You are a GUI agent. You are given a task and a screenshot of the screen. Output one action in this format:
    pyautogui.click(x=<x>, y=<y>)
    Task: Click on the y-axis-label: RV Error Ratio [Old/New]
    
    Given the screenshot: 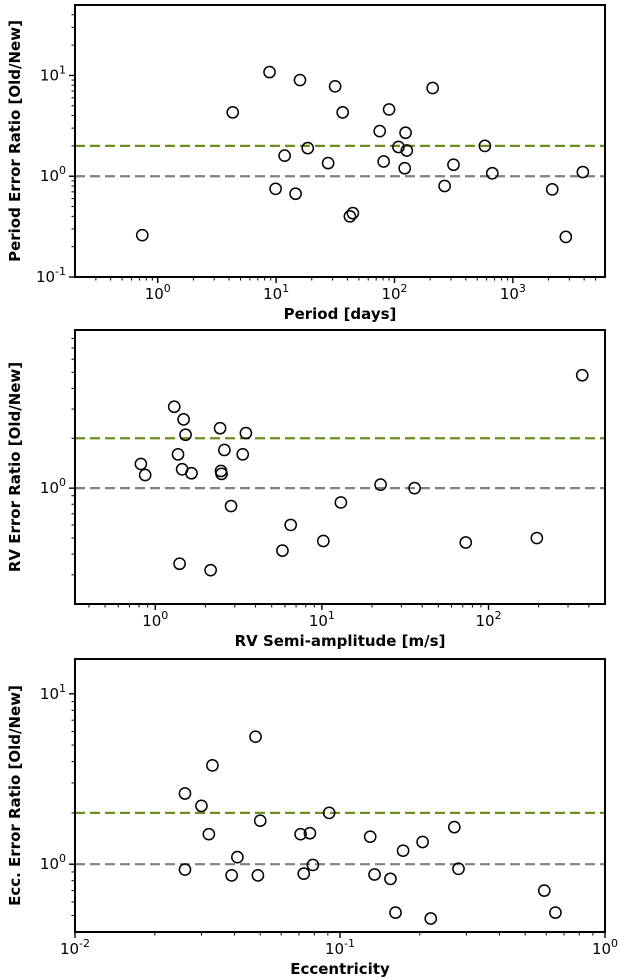 What is the action you would take?
    pyautogui.click(x=15, y=467)
    